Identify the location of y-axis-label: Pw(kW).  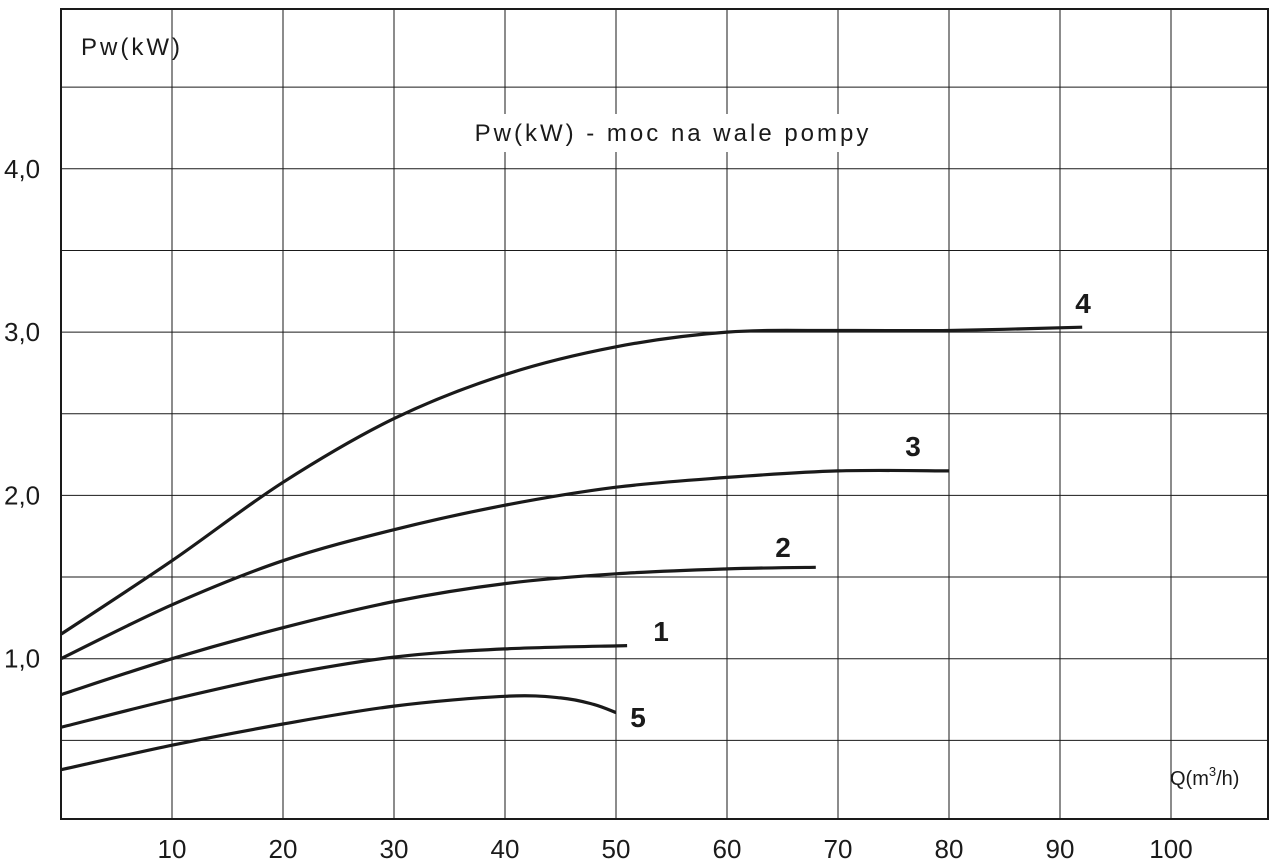
(132, 47).